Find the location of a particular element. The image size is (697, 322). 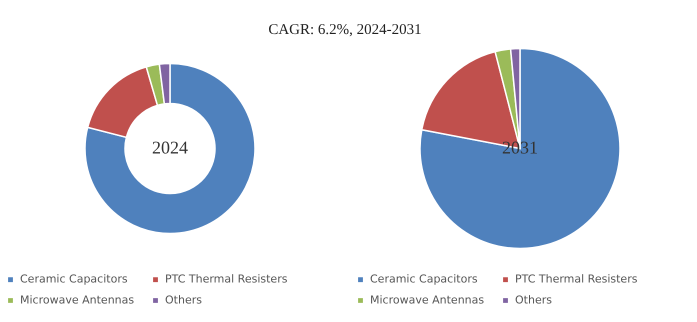

donut-slice is located at coordinates (170, 148).